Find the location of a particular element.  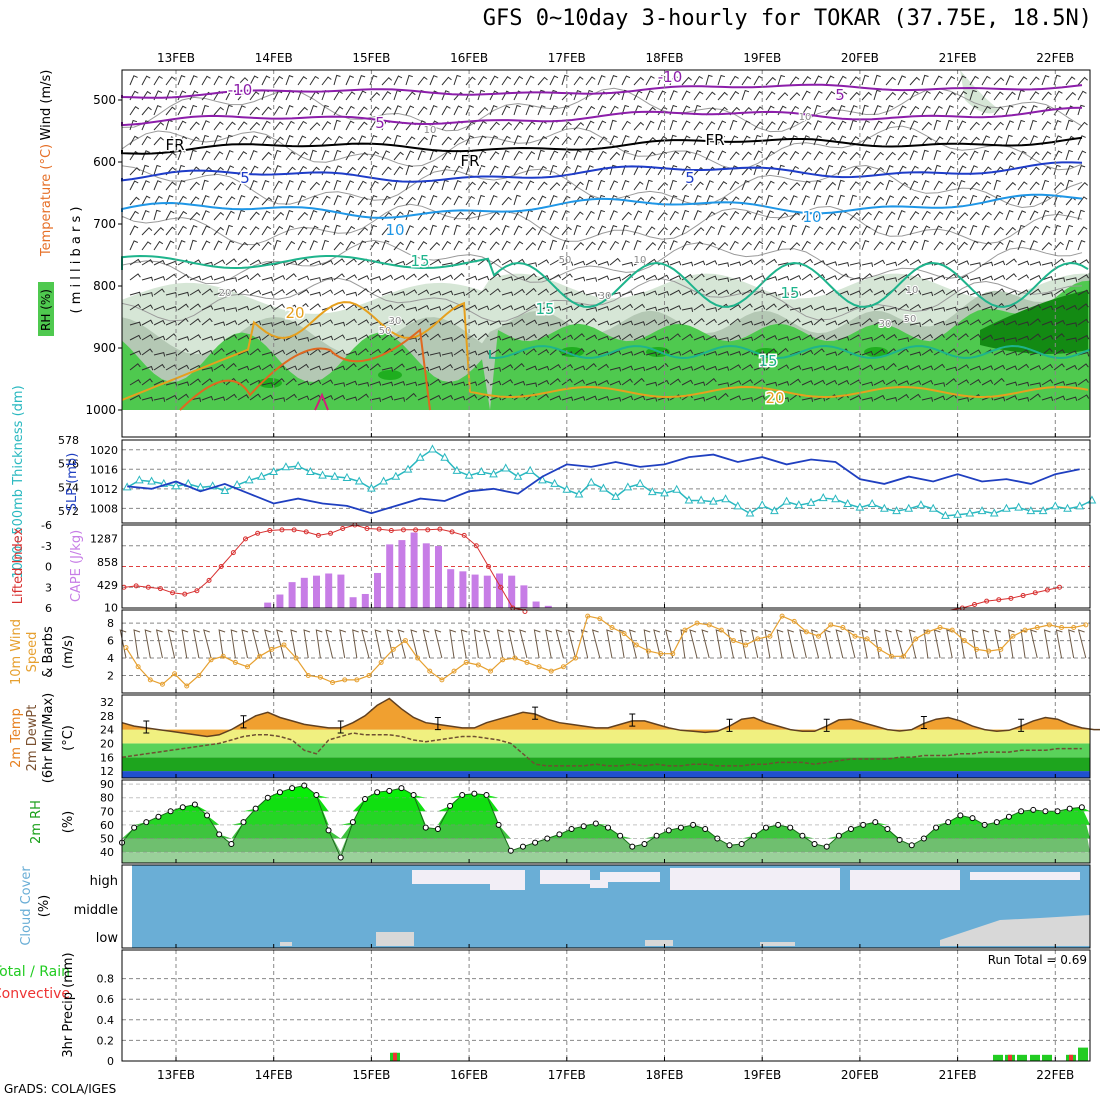

date-label-bottom: 19FEB is located at coordinates (762, 1075).